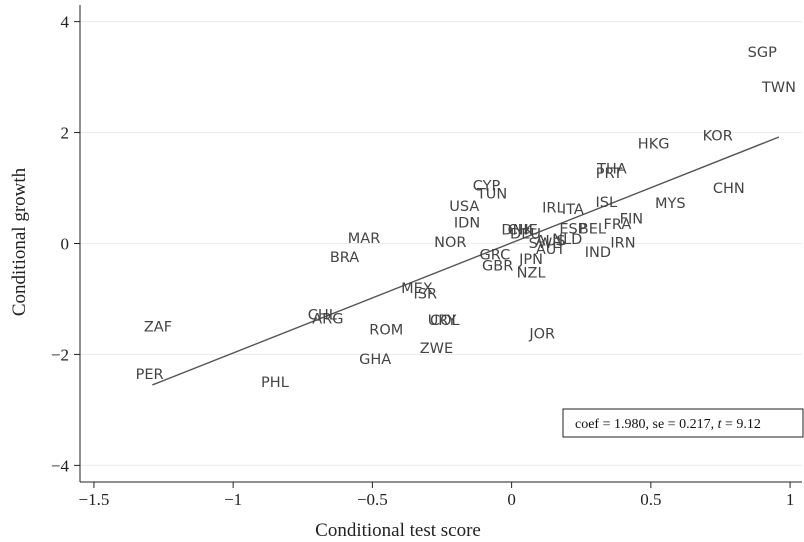 This screenshot has width=804, height=542. Describe the element at coordinates (464, 207) in the screenshot. I see `point-label-usa: USA` at that location.